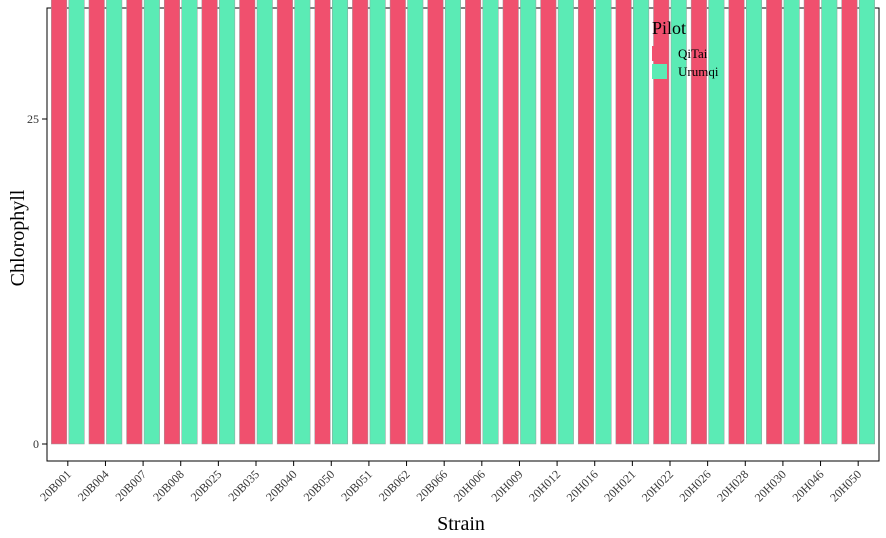 The height and width of the screenshot is (538, 886). I want to click on x-axis-title: Strain, so click(461, 524).